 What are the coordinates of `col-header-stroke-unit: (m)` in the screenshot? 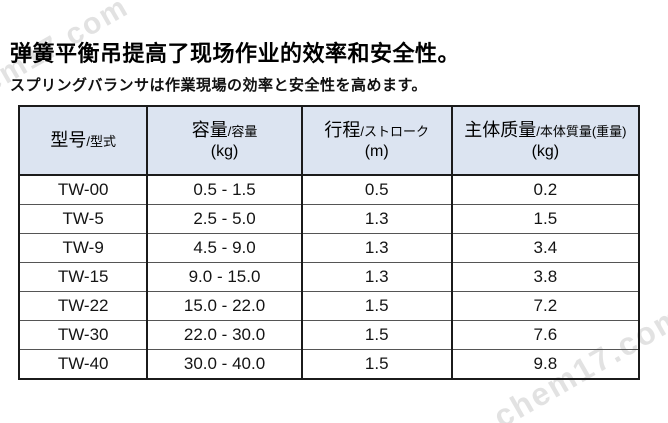 It's located at (376, 152).